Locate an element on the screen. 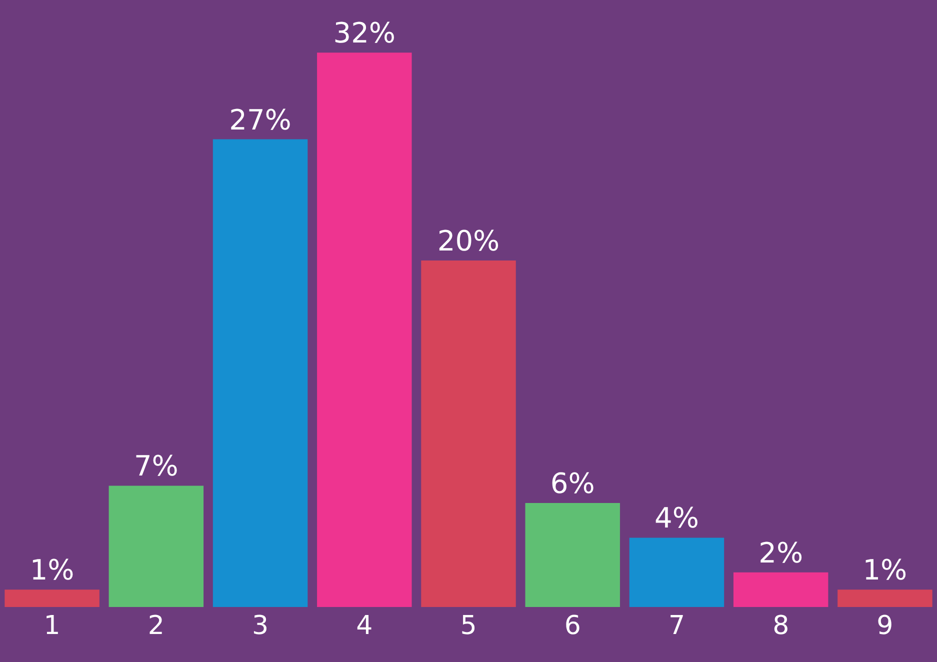 This screenshot has width=937, height=662. data-label: 32% is located at coordinates (364, 33).